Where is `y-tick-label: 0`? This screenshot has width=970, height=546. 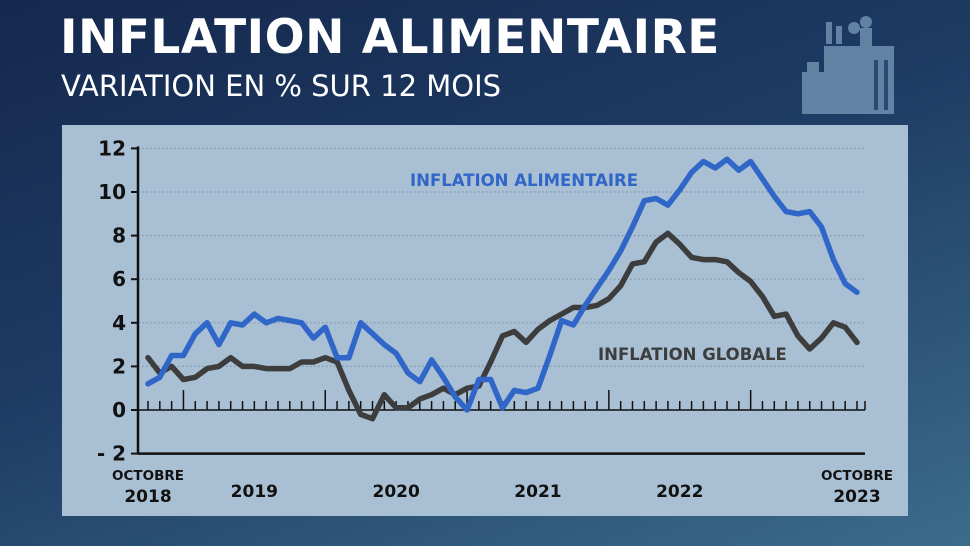 y-tick-label: 0 is located at coordinates (119, 410).